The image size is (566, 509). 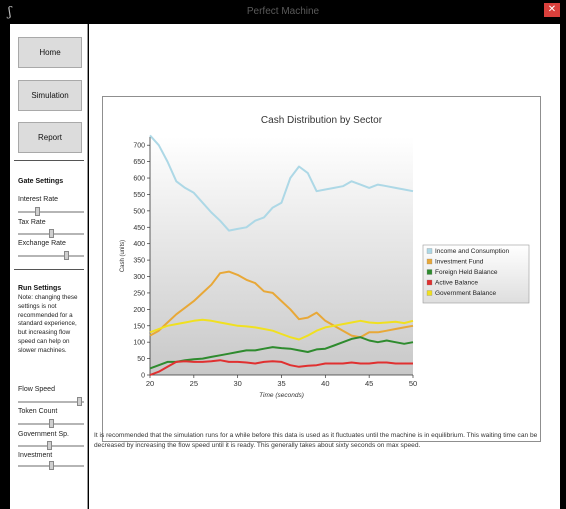 What do you see at coordinates (139, 195) in the screenshot?
I see `y-tick-label: 550` at bounding box center [139, 195].